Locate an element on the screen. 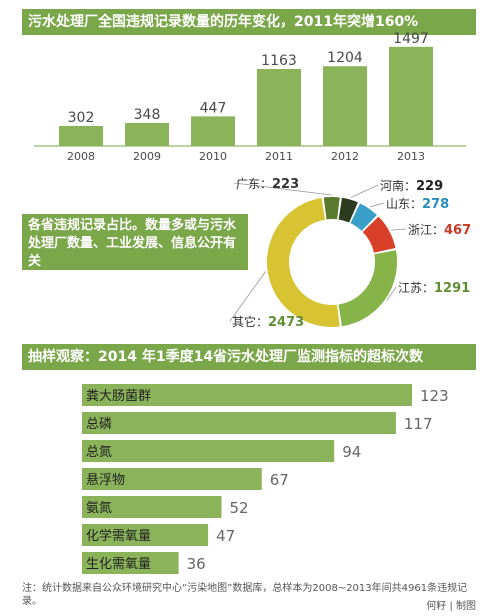 The image size is (500, 616). indicator-value: 117 is located at coordinates (418, 424).